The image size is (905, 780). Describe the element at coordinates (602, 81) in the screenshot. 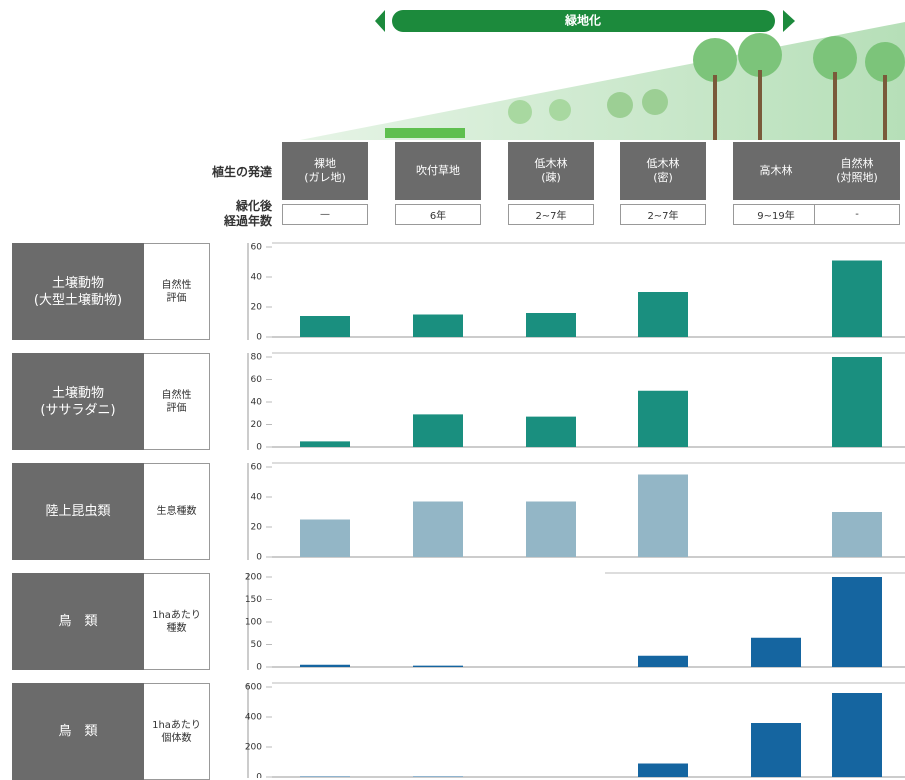

I see `greening-wedge` at that location.